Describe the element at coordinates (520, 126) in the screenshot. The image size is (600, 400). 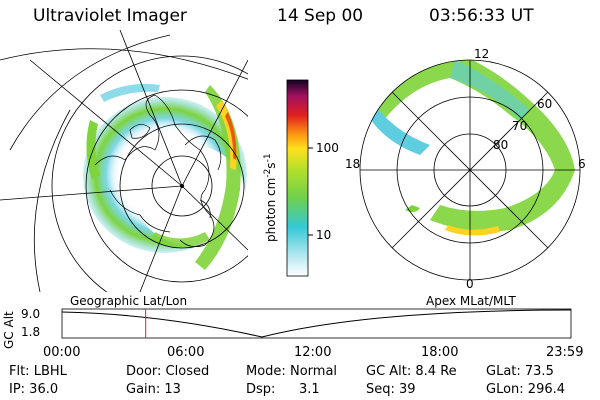
I see `mlat-label-70: 70` at that location.